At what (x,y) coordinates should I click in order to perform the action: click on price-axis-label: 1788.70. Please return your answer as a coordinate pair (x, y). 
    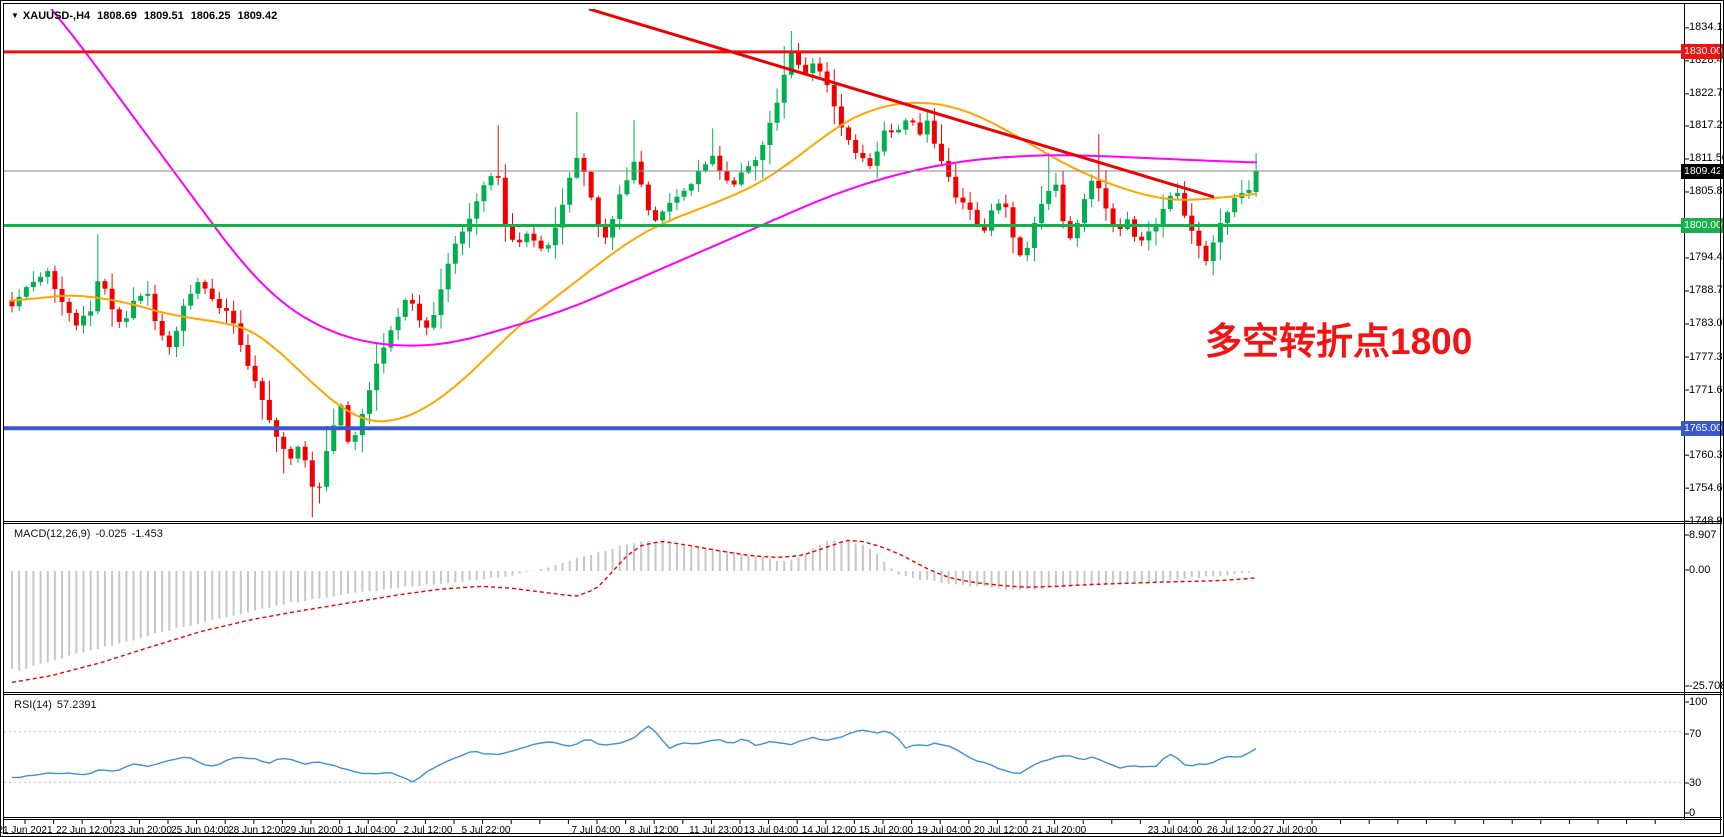
    Looking at the image, I should click on (1706, 290).